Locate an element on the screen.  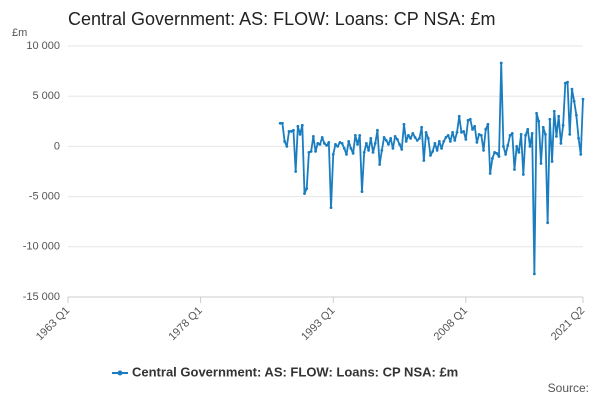
source: Source: is located at coordinates (568, 388).